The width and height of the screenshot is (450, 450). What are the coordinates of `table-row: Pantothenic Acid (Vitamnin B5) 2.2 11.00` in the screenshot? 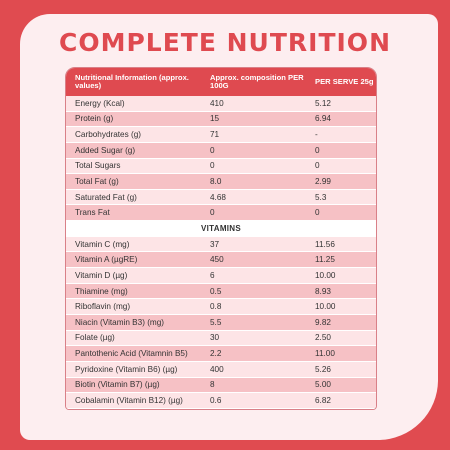 It's located at (221, 354).